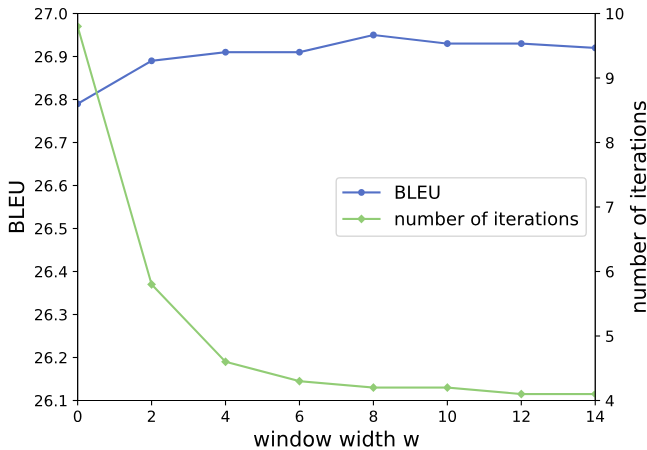 The image size is (647, 450). What do you see at coordinates (610, 272) in the screenshot?
I see `y2-tick-label: 6` at bounding box center [610, 272].